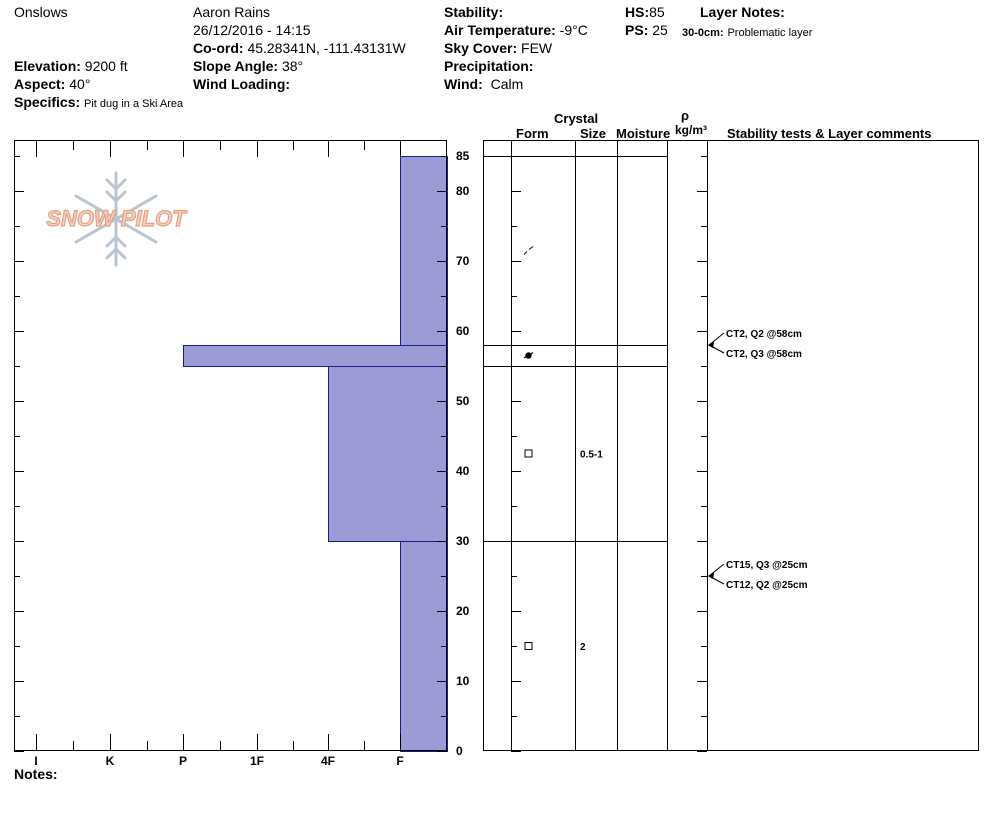  Describe the element at coordinates (40, 84) in the screenshot. I see `aspect-label: Aspect:` at that location.